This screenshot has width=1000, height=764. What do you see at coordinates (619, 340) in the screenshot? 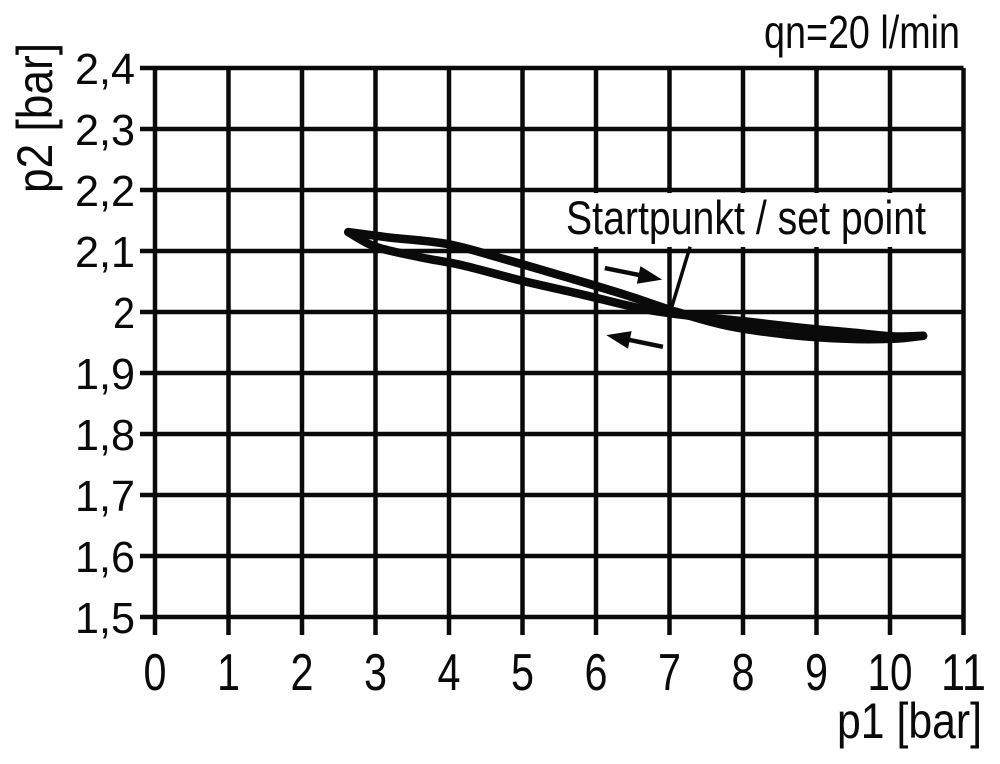
I see `direction-arrow-left-head` at bounding box center [619, 340].